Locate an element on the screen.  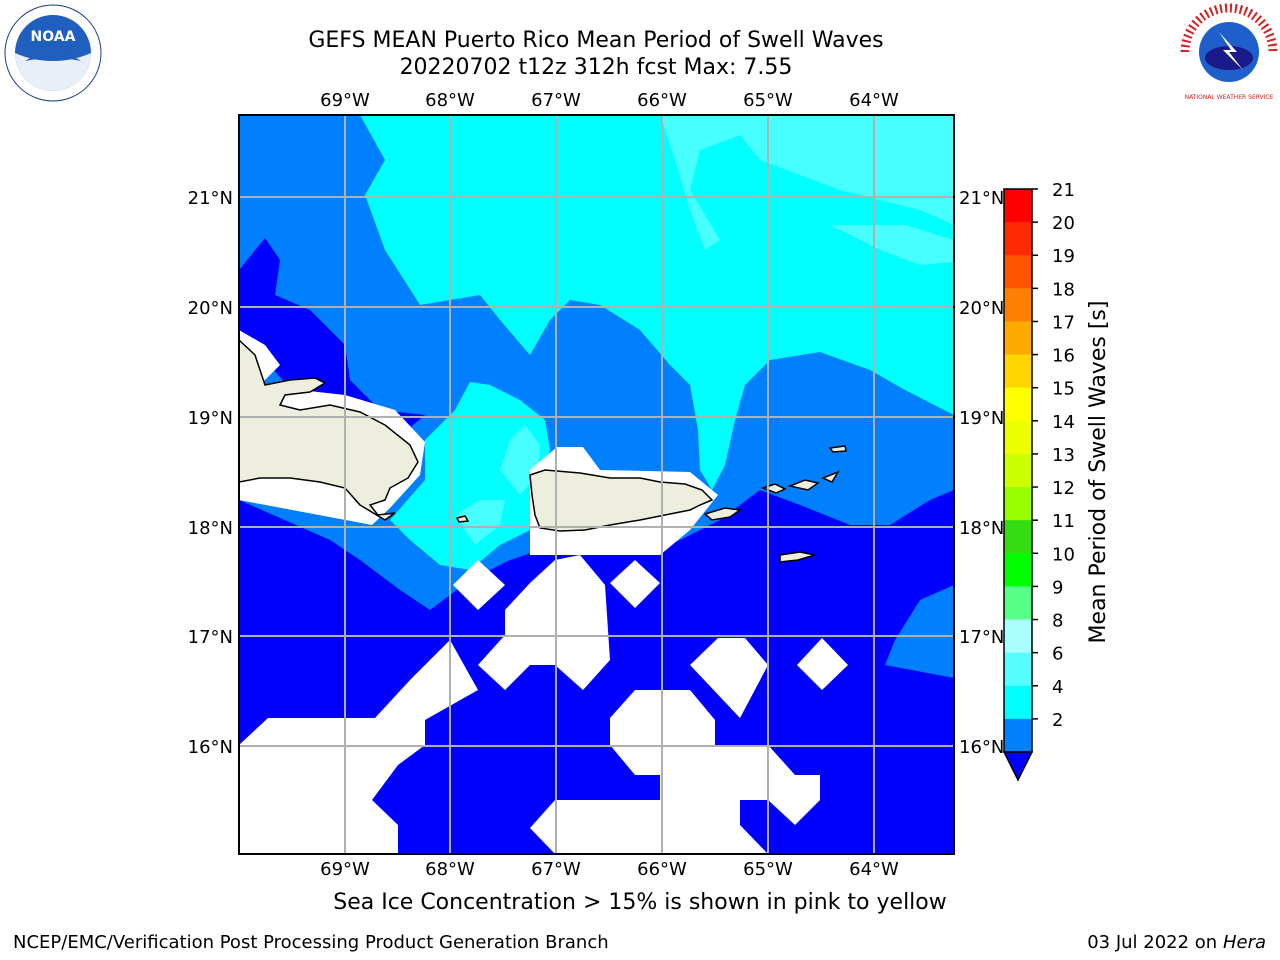
colorbar is located at coordinates (1018, 485).